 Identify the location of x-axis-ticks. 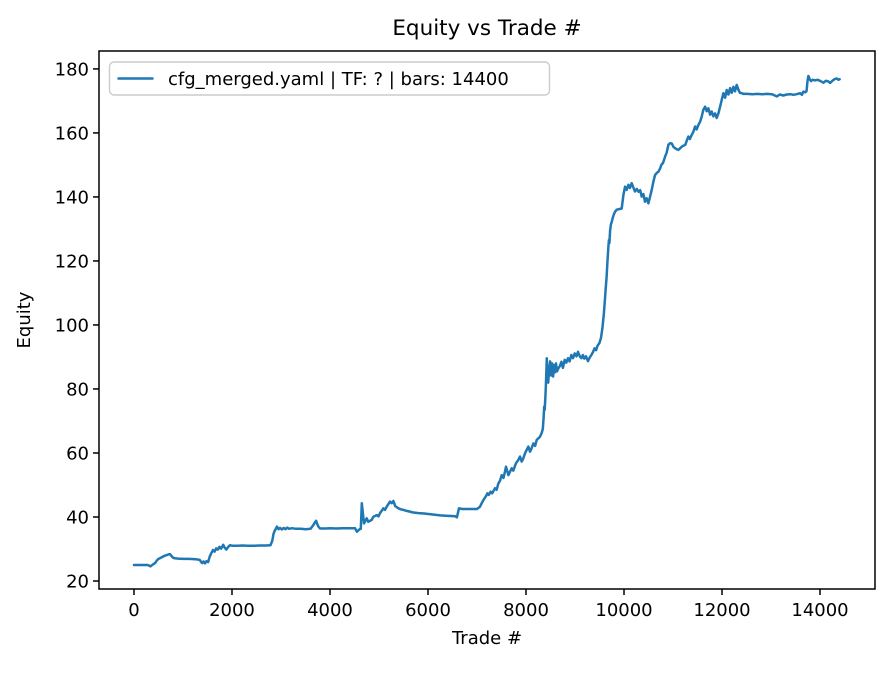
(477, 592).